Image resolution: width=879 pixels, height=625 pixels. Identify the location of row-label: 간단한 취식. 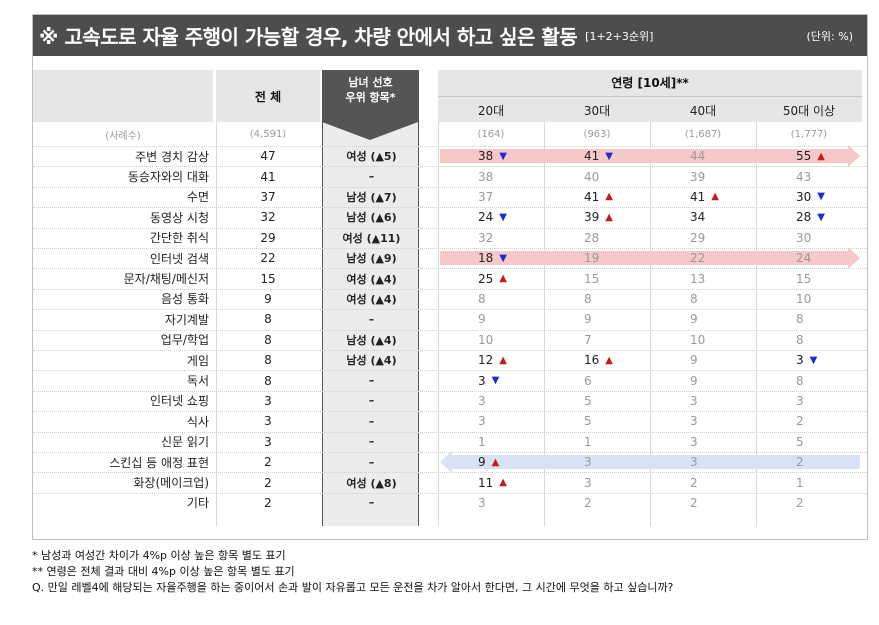
(179, 238).